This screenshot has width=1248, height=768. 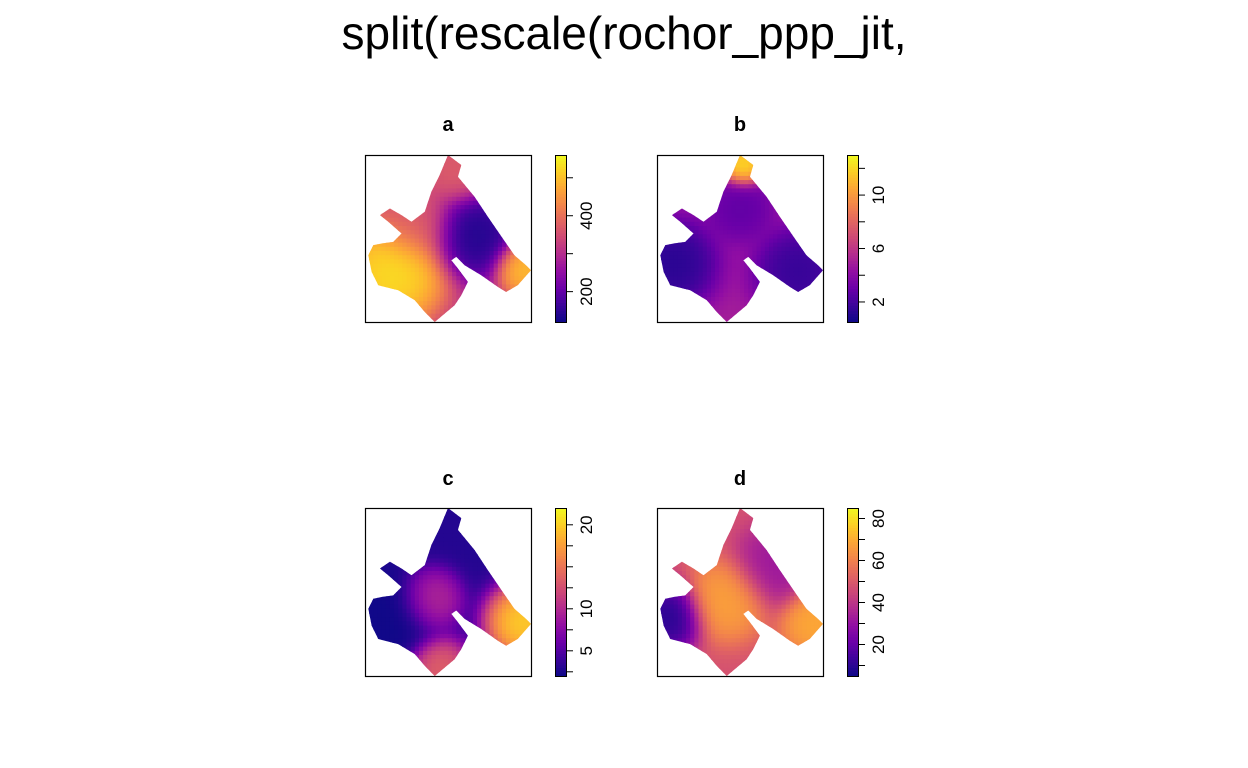 I want to click on plot-frame, so click(x=448, y=239).